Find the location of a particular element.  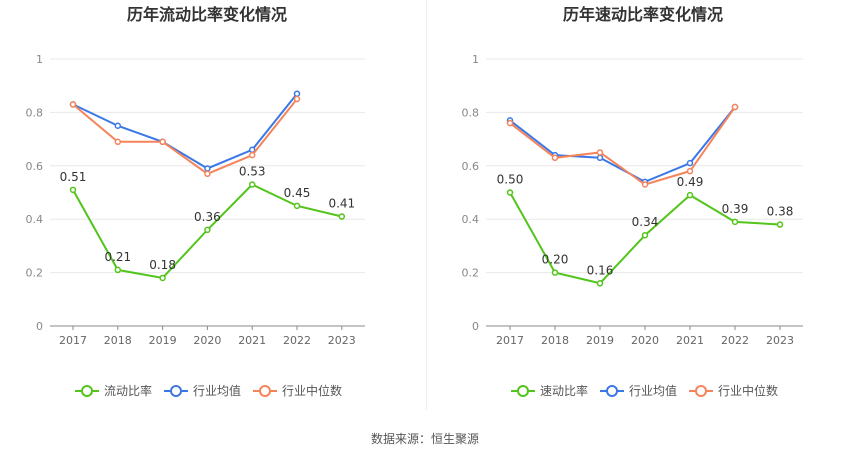

data-label: 0.21 is located at coordinates (117, 257).